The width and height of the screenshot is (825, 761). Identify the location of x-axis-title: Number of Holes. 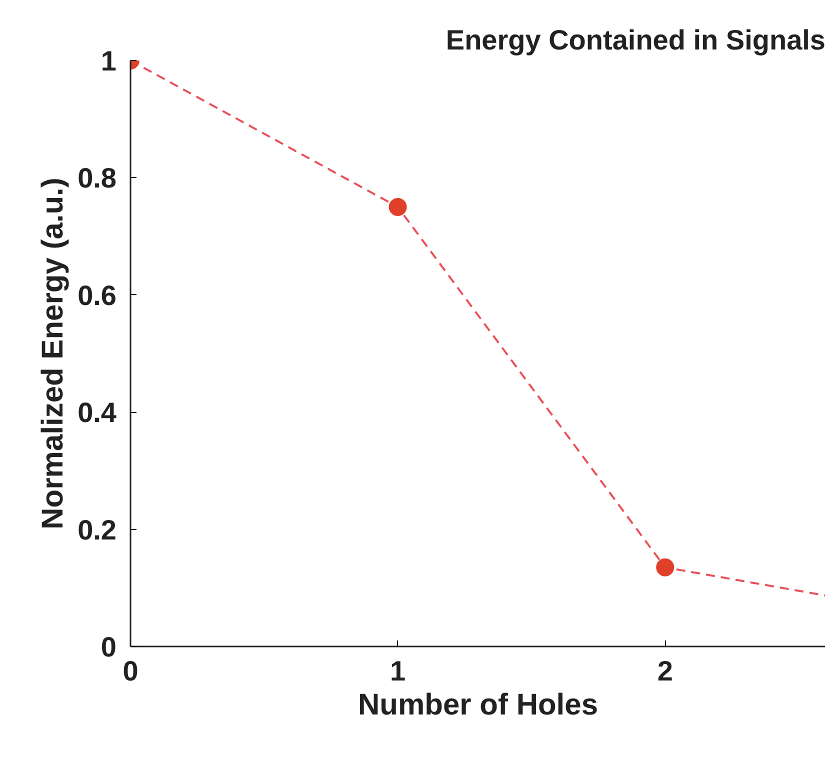
(478, 705).